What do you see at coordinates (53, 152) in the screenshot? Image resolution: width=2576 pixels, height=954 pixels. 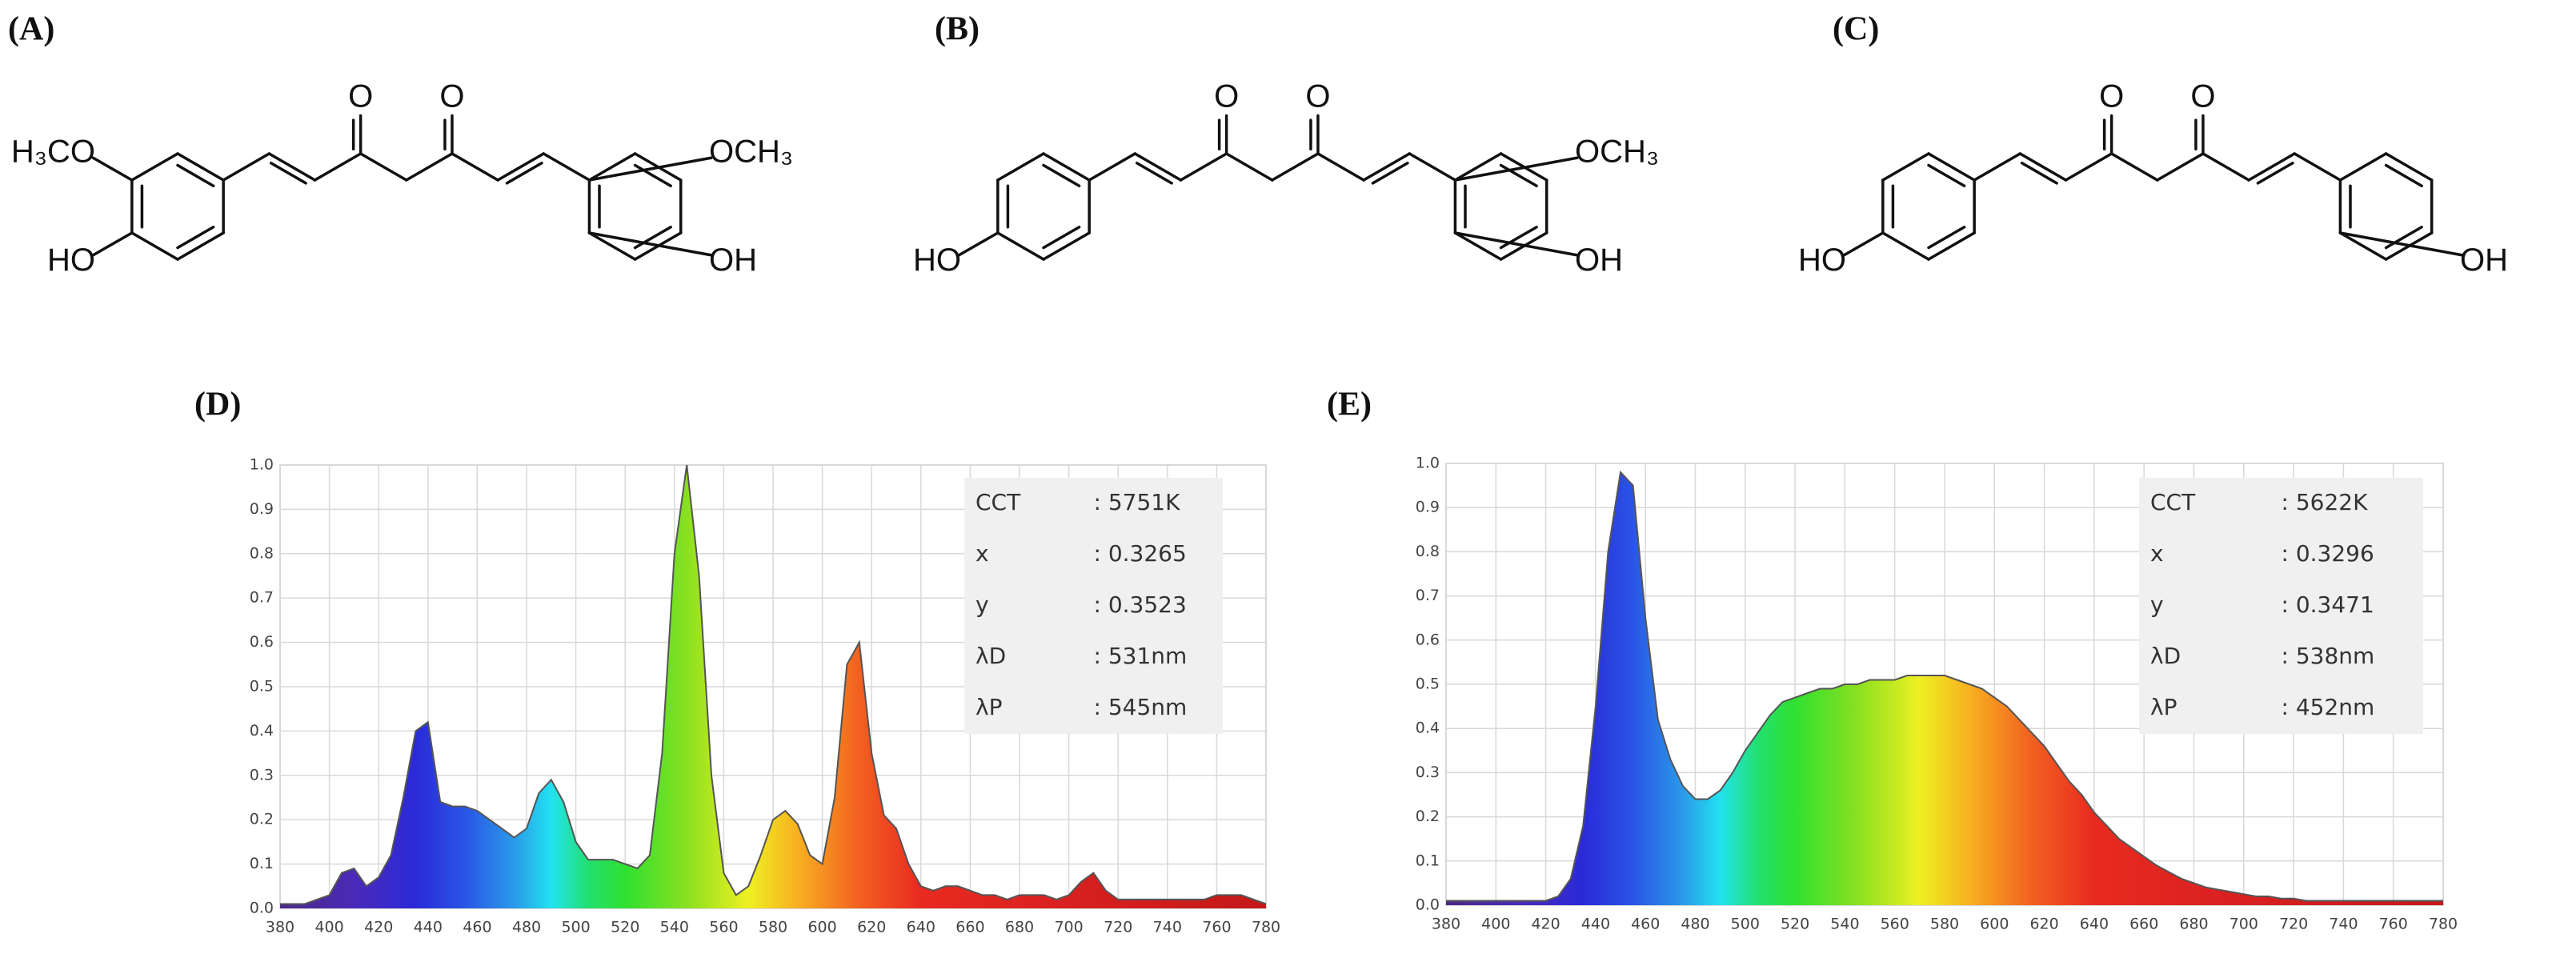 I see `atom-label: H₃CO` at bounding box center [53, 152].